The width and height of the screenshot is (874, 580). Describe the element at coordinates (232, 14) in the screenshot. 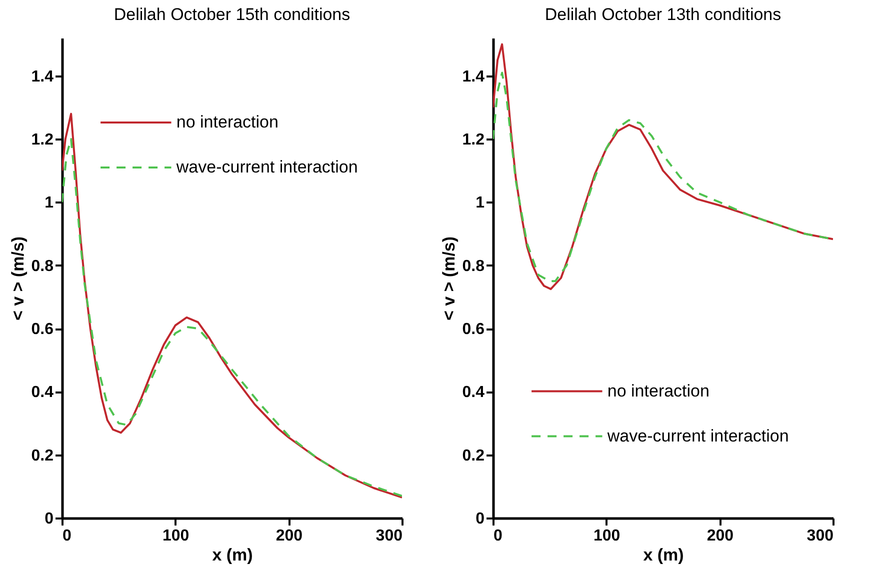

I see `chart-title: Delilah October 15th conditions` at that location.